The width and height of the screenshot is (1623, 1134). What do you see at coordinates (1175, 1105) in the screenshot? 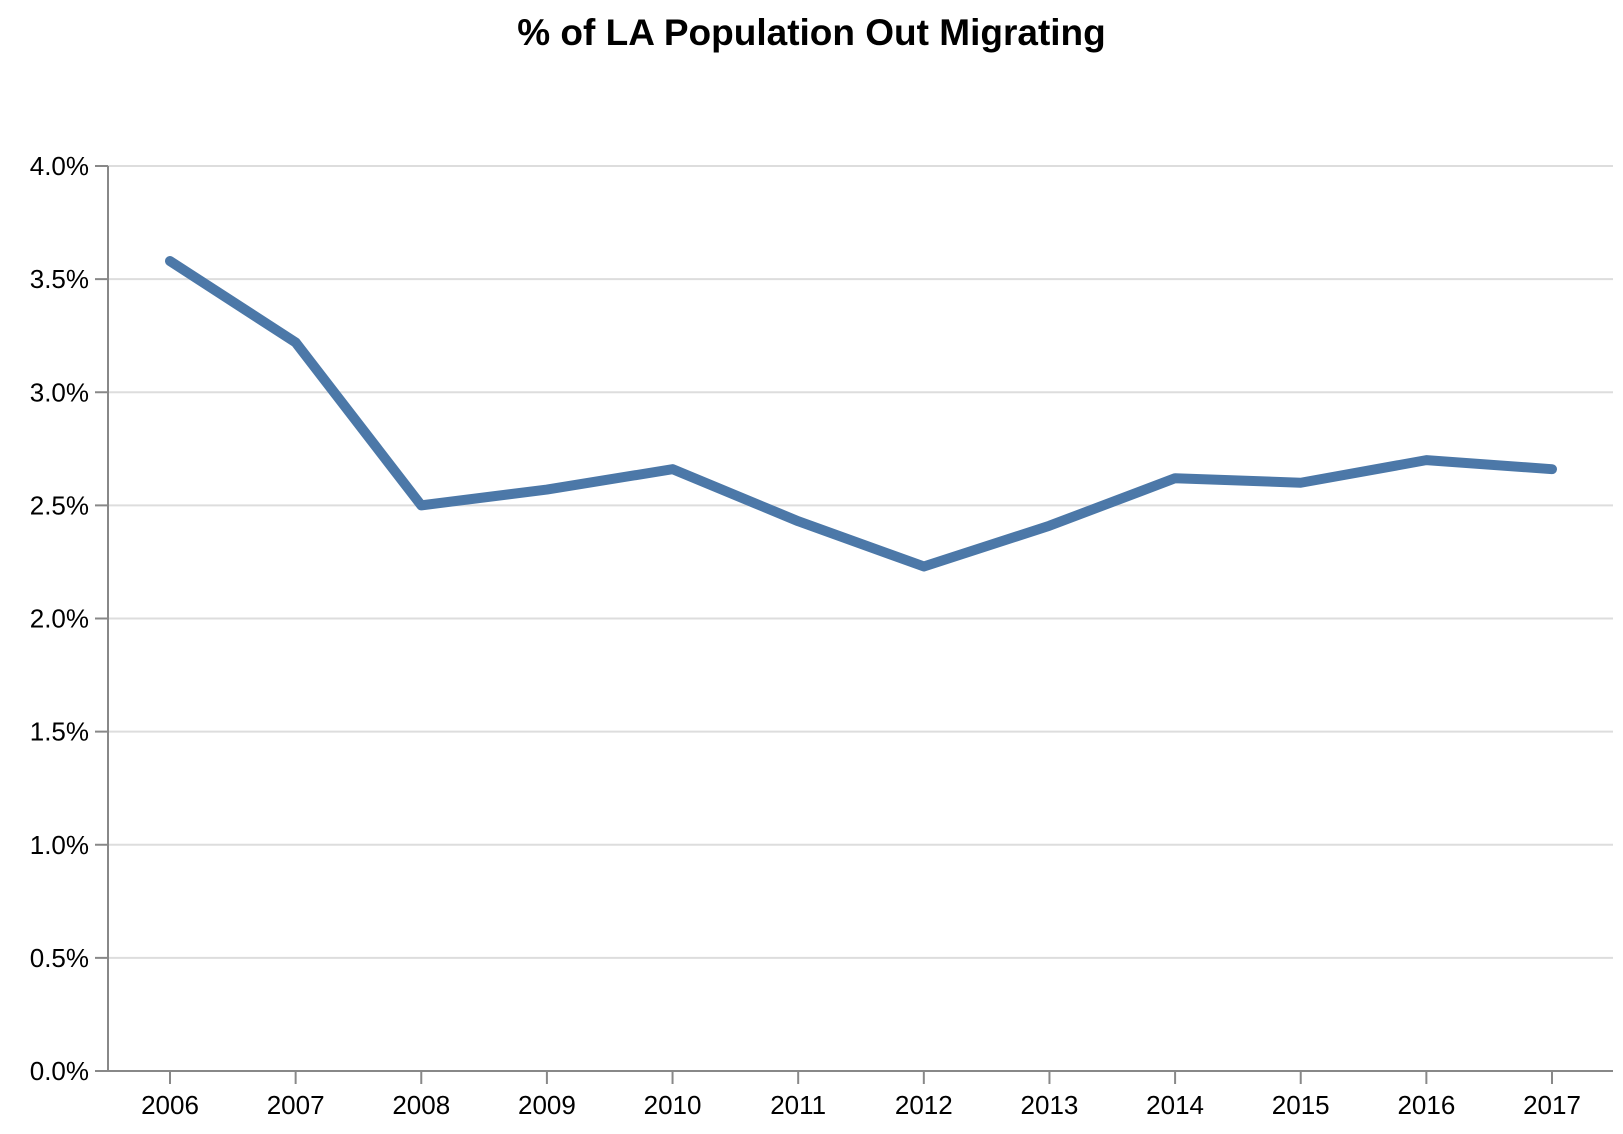
I see `x-tick-label-8: 2014` at bounding box center [1175, 1105].